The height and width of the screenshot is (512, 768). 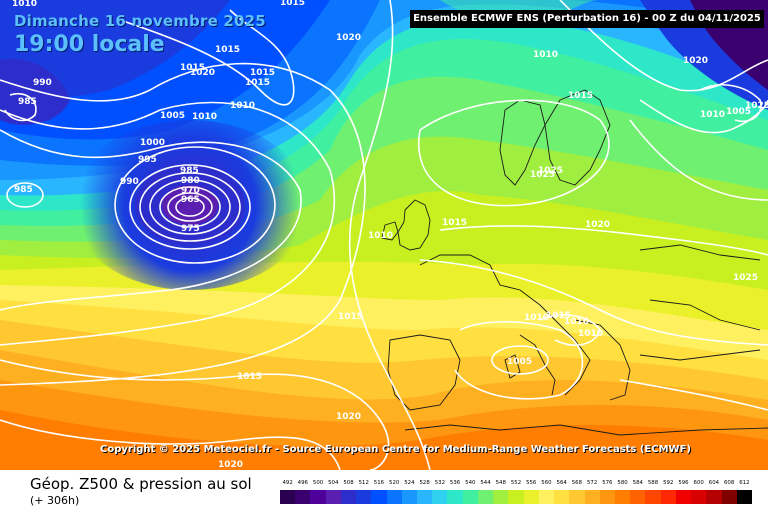 I want to click on legend-item: 512, so click(x=364, y=493).